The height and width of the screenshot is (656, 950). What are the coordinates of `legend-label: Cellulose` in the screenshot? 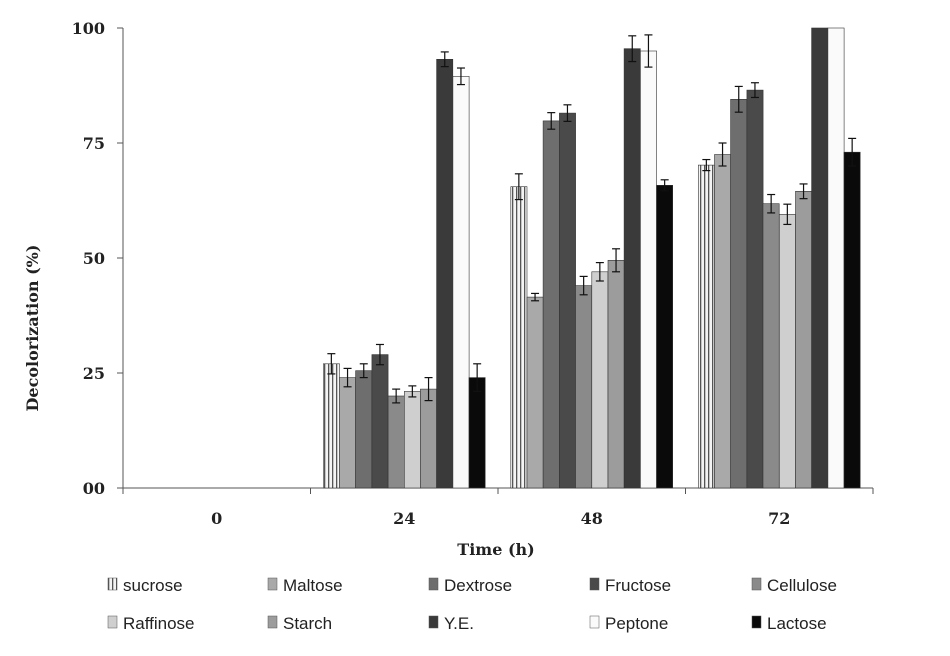 It's located at (802, 585).